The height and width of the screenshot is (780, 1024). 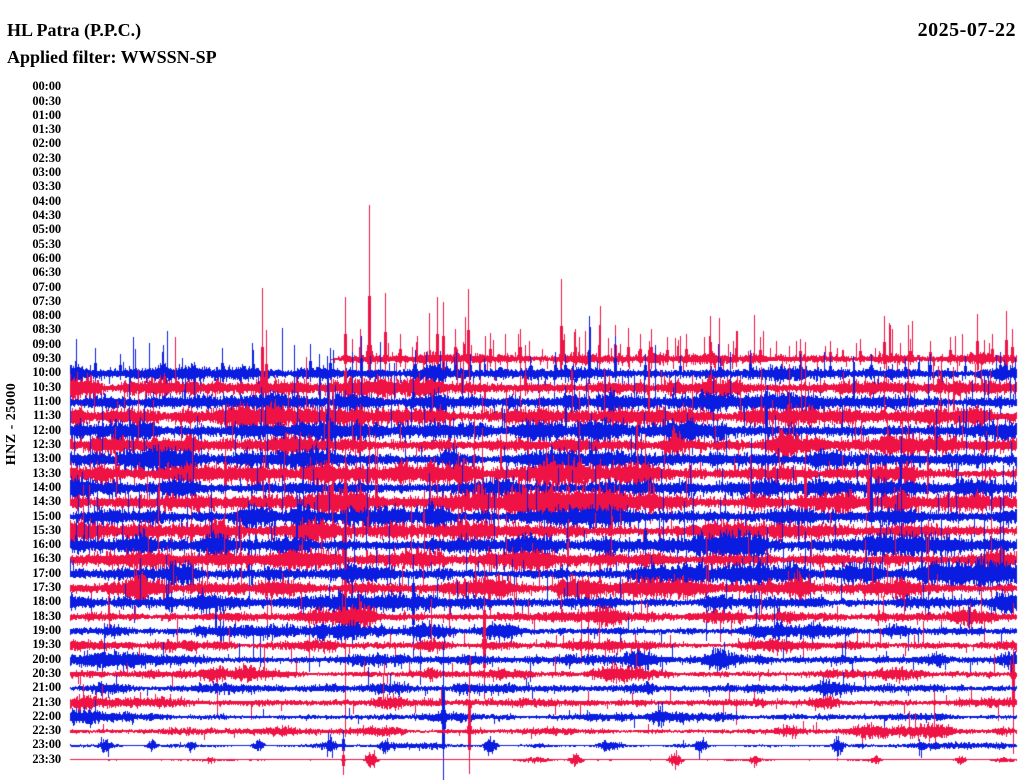 I want to click on time-label: 12:30, so click(x=46, y=443).